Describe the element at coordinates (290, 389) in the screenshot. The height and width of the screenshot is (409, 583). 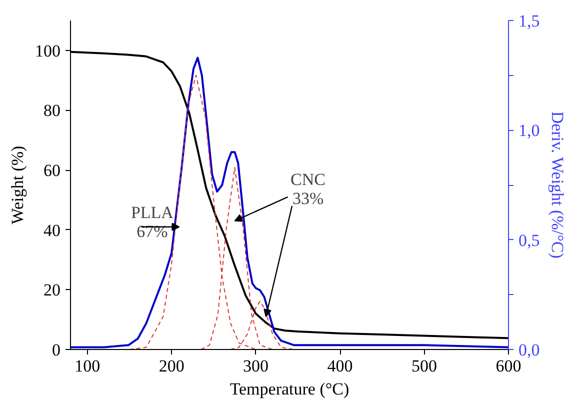
I see `x-axis-title: Temperature (°C)` at that location.